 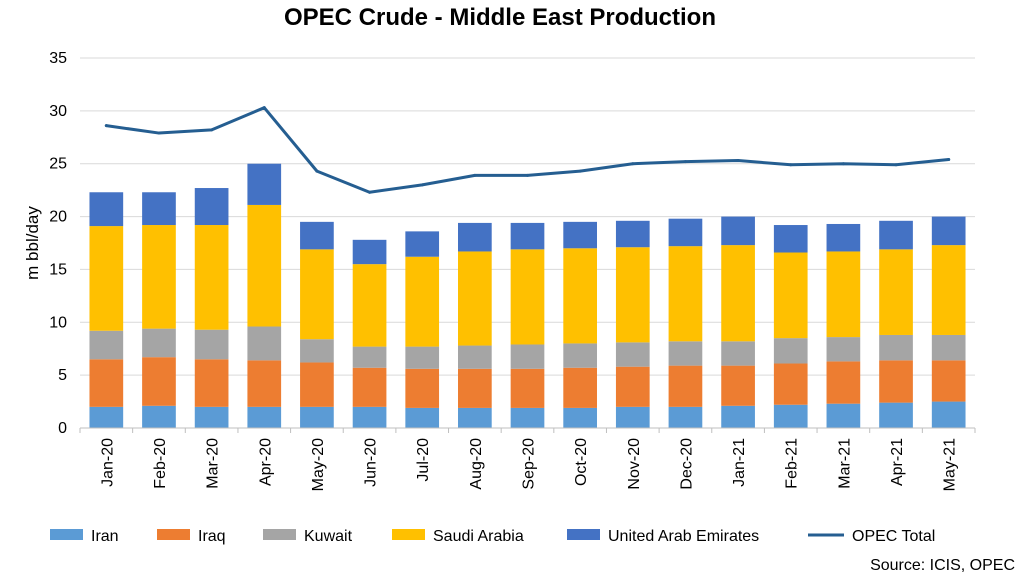 I want to click on x-tick-label: Jul-20, so click(x=423, y=460).